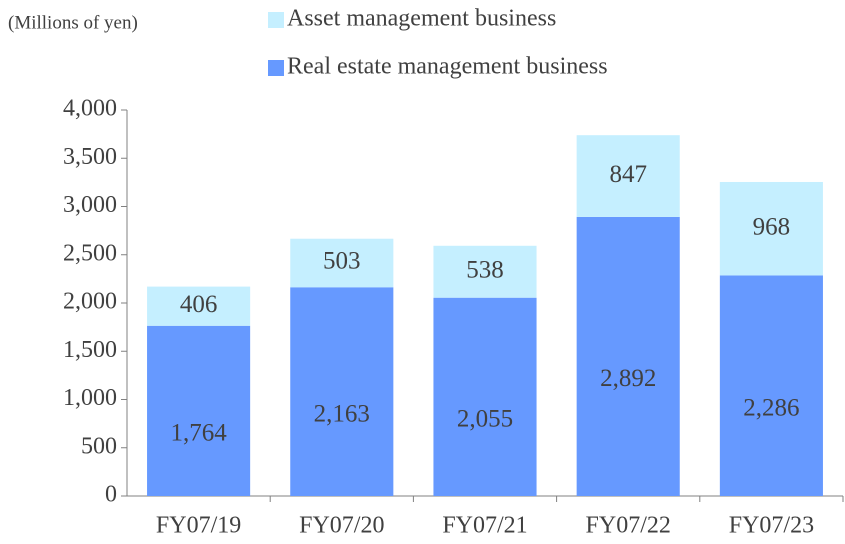  Describe the element at coordinates (90, 109) in the screenshot. I see `y-tick-label: 4,000` at that location.